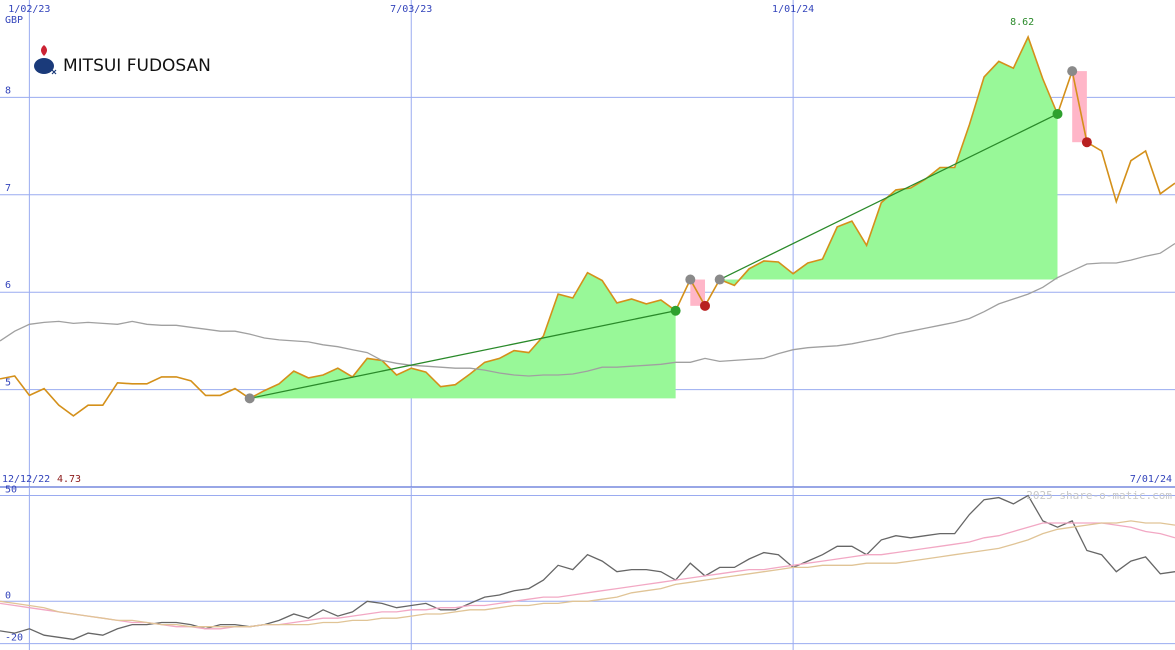  What do you see at coordinates (137, 66) in the screenshot?
I see `logo-text: MITSUI FUDOSAN` at bounding box center [137, 66].